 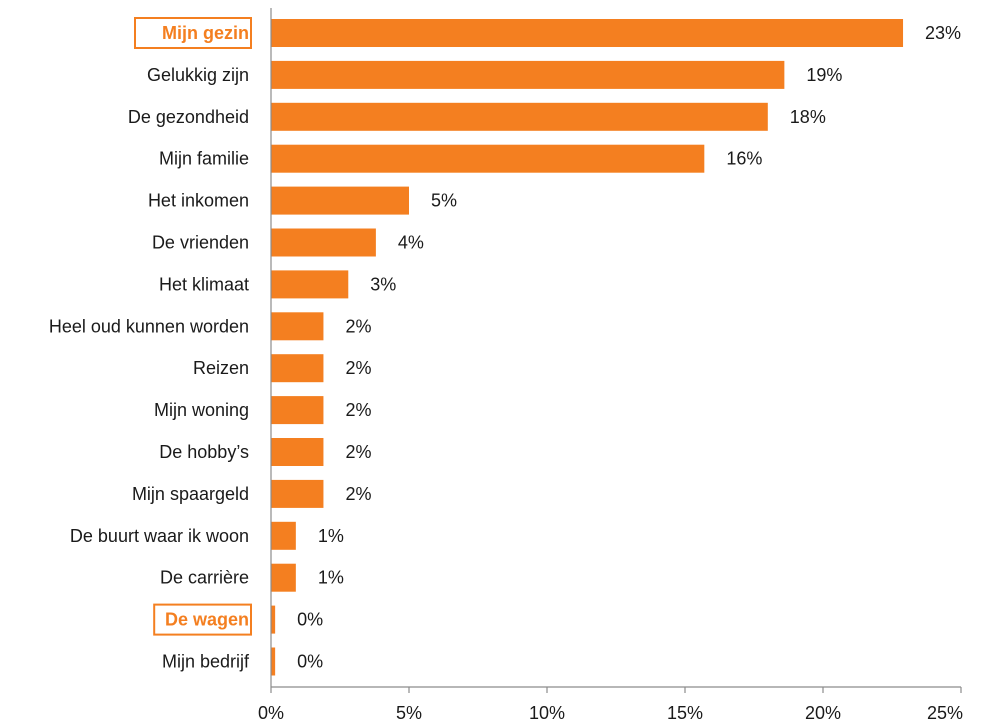 I want to click on x-tick-label: 20%, so click(x=823, y=713).